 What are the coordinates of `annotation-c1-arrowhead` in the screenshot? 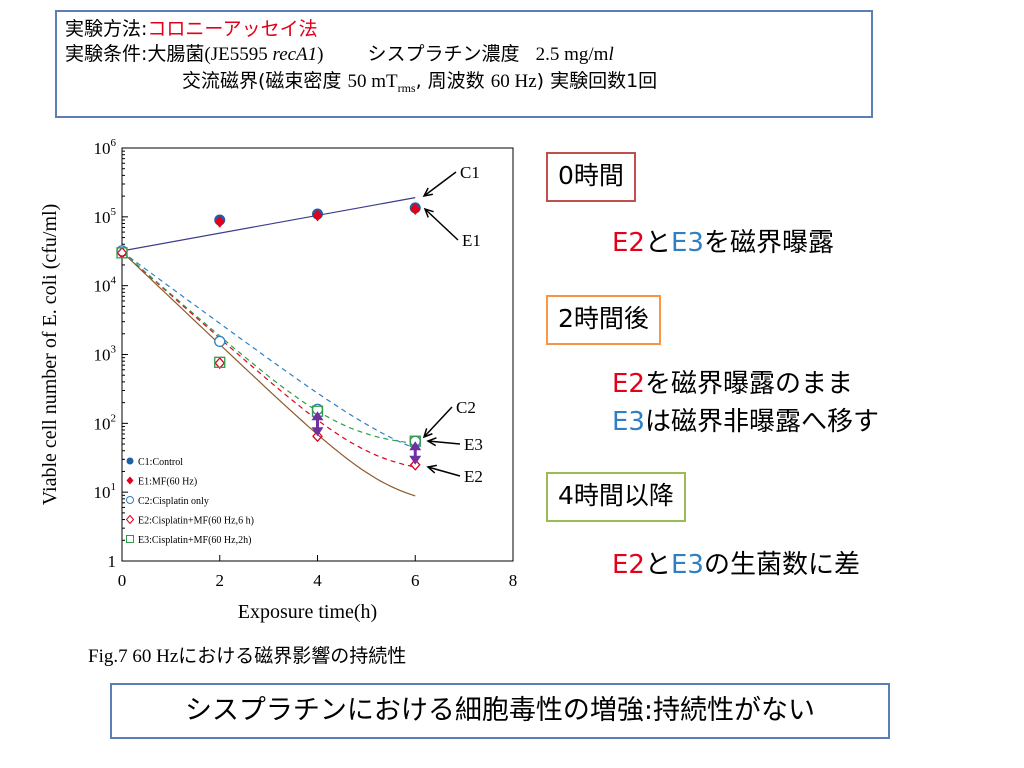 It's located at (427, 192).